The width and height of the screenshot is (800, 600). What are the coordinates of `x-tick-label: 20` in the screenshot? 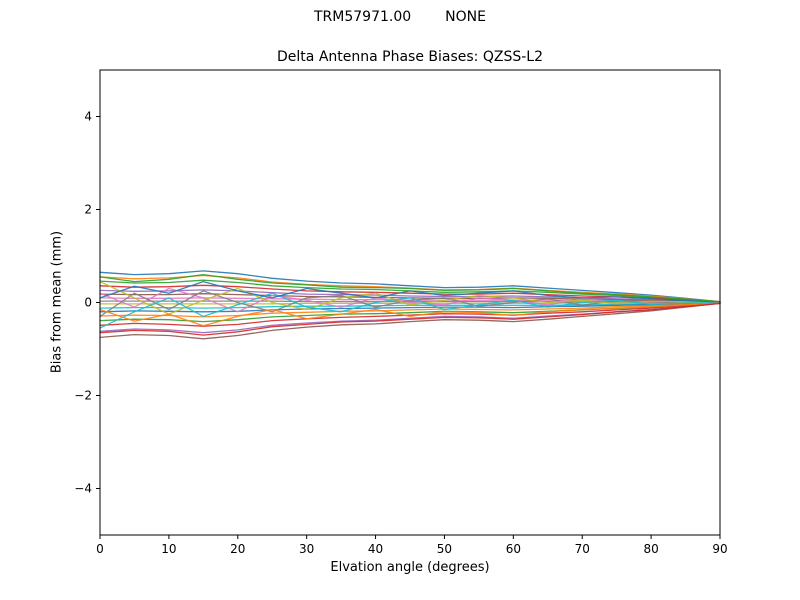 It's located at (237, 549).